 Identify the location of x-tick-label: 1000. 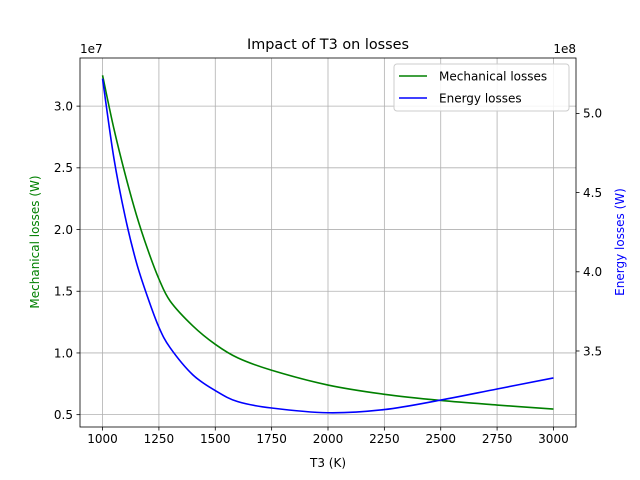
(102, 439).